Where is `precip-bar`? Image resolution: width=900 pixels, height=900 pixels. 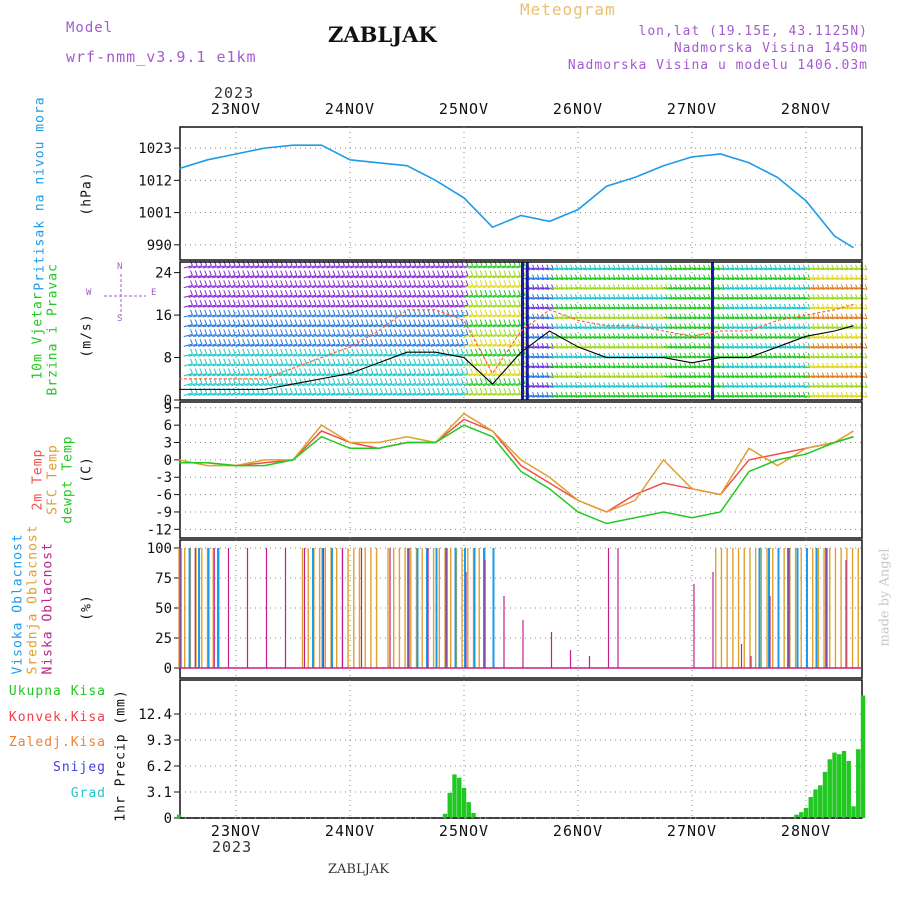
precip-bar is located at coordinates (468, 810).